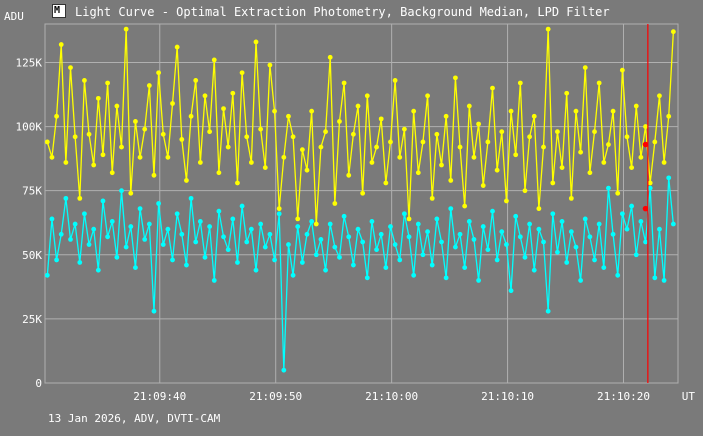 The width and height of the screenshot is (703, 436). I want to click on y-tick-label: 125K, so click(29, 62).